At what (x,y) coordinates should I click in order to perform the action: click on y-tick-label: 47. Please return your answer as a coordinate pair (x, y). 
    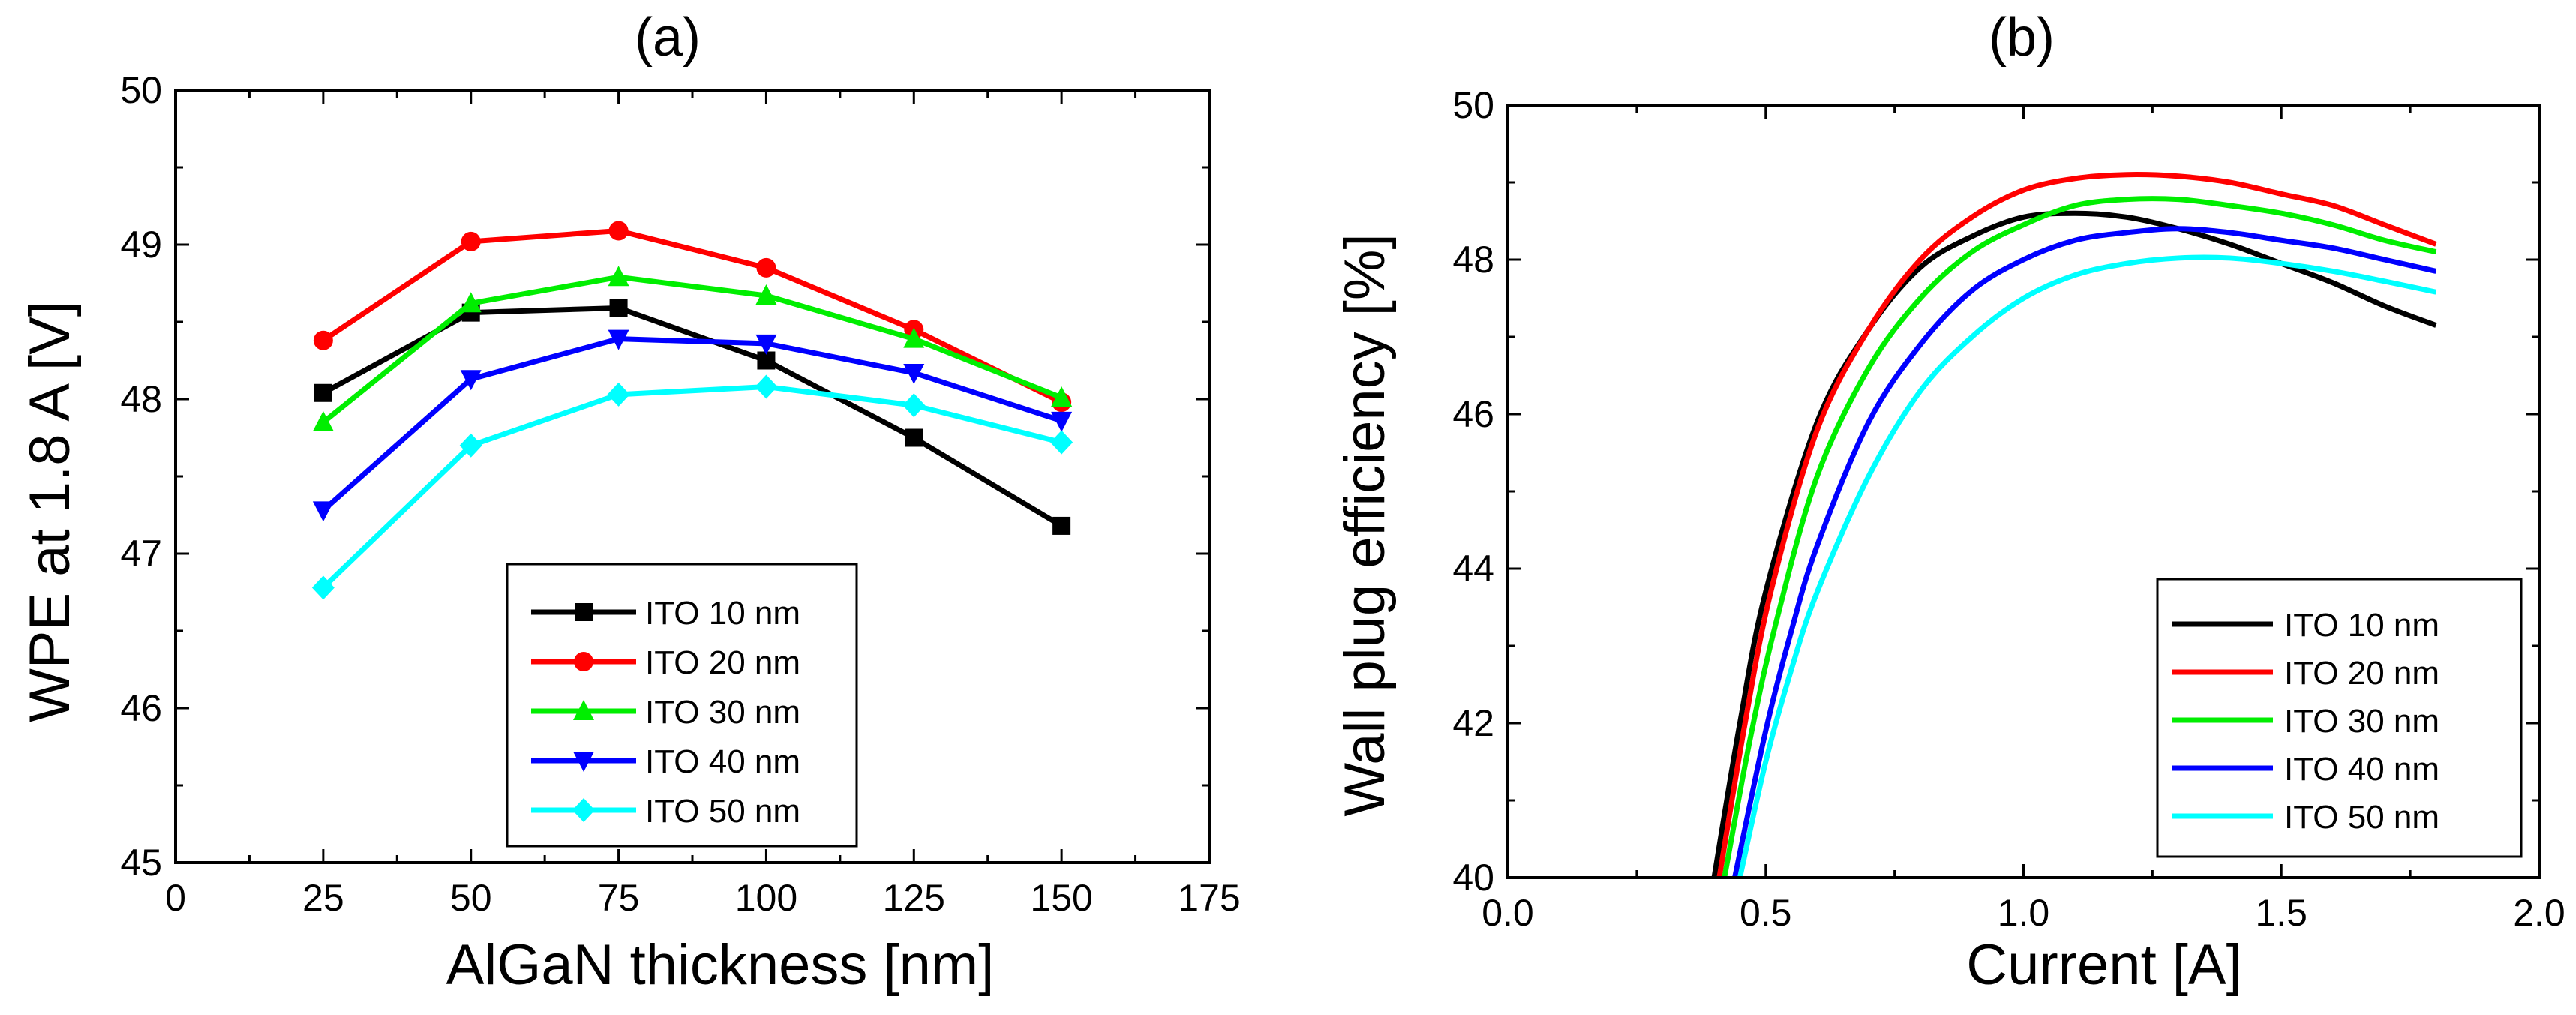
    Looking at the image, I should click on (141, 554).